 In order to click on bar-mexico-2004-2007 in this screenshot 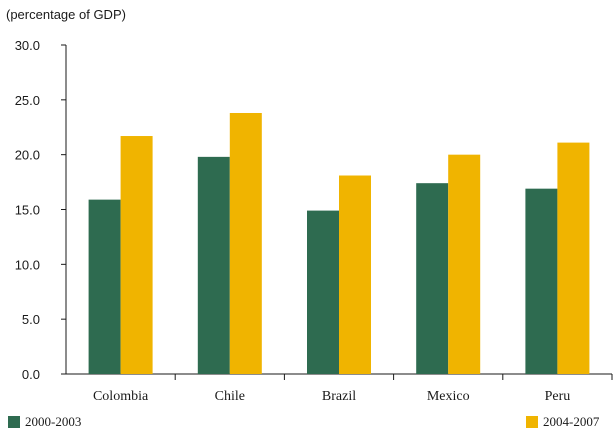, I will do `click(464, 264)`.